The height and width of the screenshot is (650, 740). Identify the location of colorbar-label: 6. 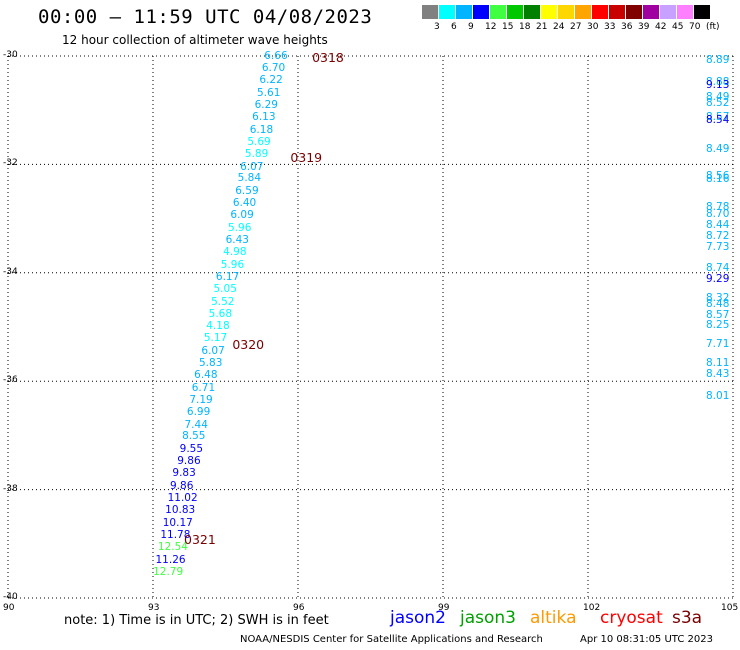
(454, 27).